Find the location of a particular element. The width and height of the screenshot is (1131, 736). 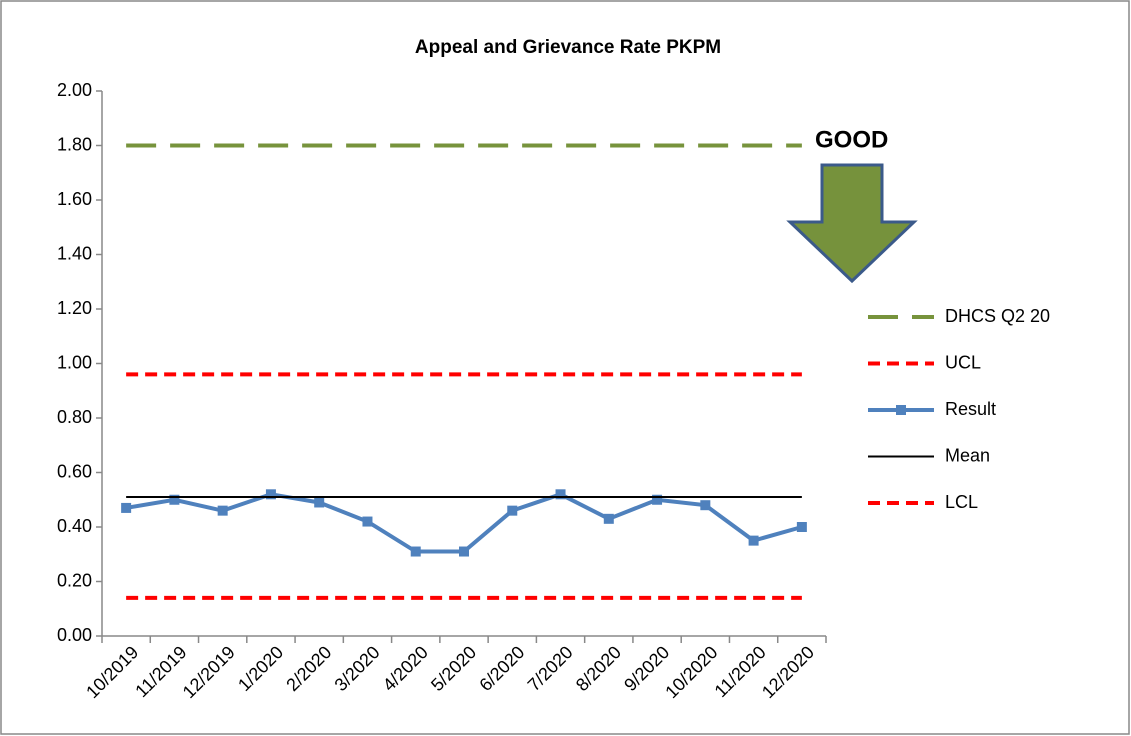

y-tick-label: 0.80 is located at coordinates (74, 417).